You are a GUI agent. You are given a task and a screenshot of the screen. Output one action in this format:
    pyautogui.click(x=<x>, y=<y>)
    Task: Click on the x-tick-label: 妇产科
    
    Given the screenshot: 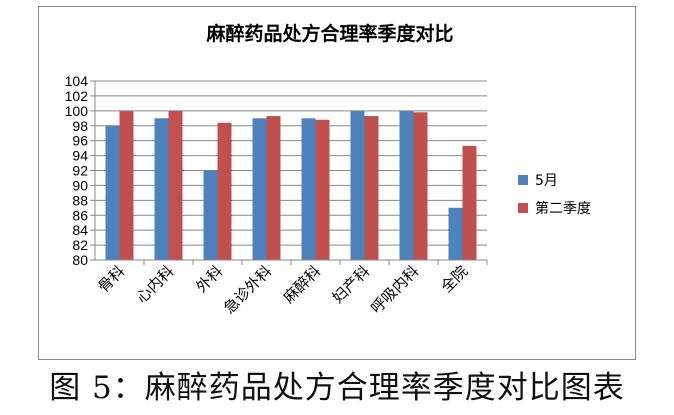 What is the action you would take?
    pyautogui.click(x=351, y=284)
    